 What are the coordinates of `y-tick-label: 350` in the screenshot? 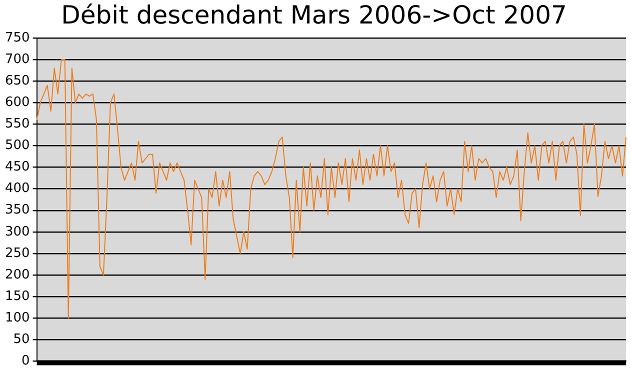 It's located at (17, 210).